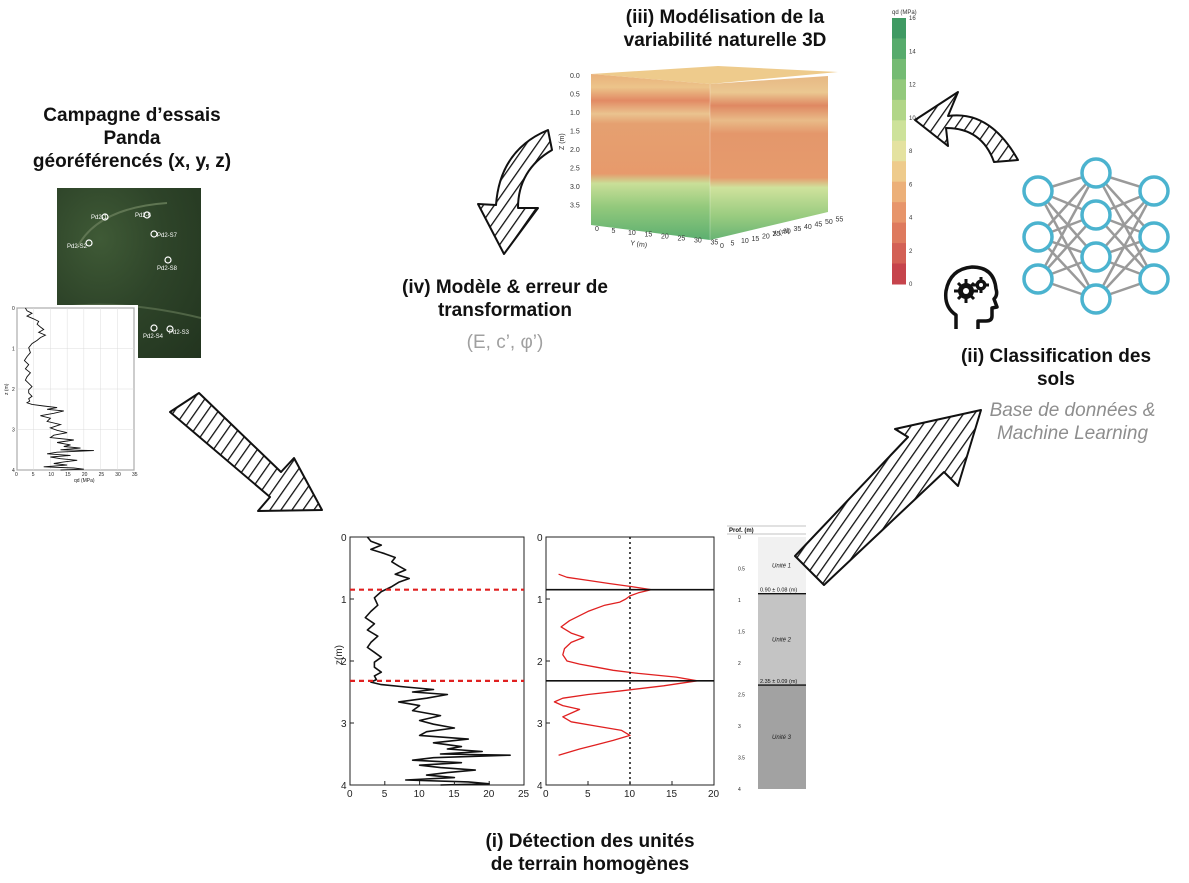  What do you see at coordinates (912, 119) in the screenshot?
I see `colorbar-tick-label: 10` at bounding box center [912, 119].